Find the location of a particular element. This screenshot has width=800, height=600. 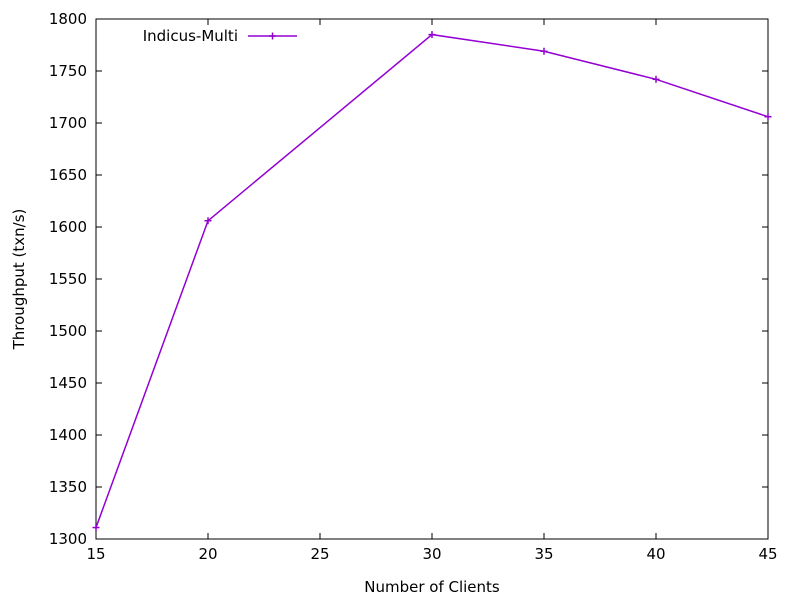

legend-marker is located at coordinates (272, 36).